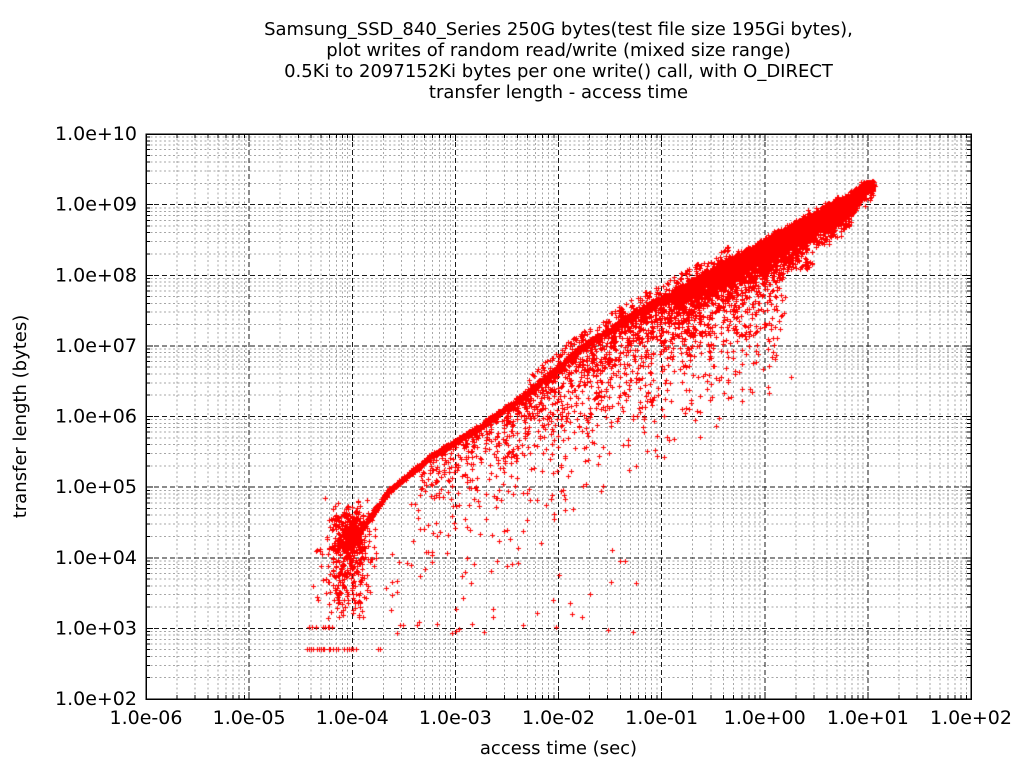 This screenshot has width=1024, height=768. I want to click on x-axis-label: access time (sec), so click(558, 748).